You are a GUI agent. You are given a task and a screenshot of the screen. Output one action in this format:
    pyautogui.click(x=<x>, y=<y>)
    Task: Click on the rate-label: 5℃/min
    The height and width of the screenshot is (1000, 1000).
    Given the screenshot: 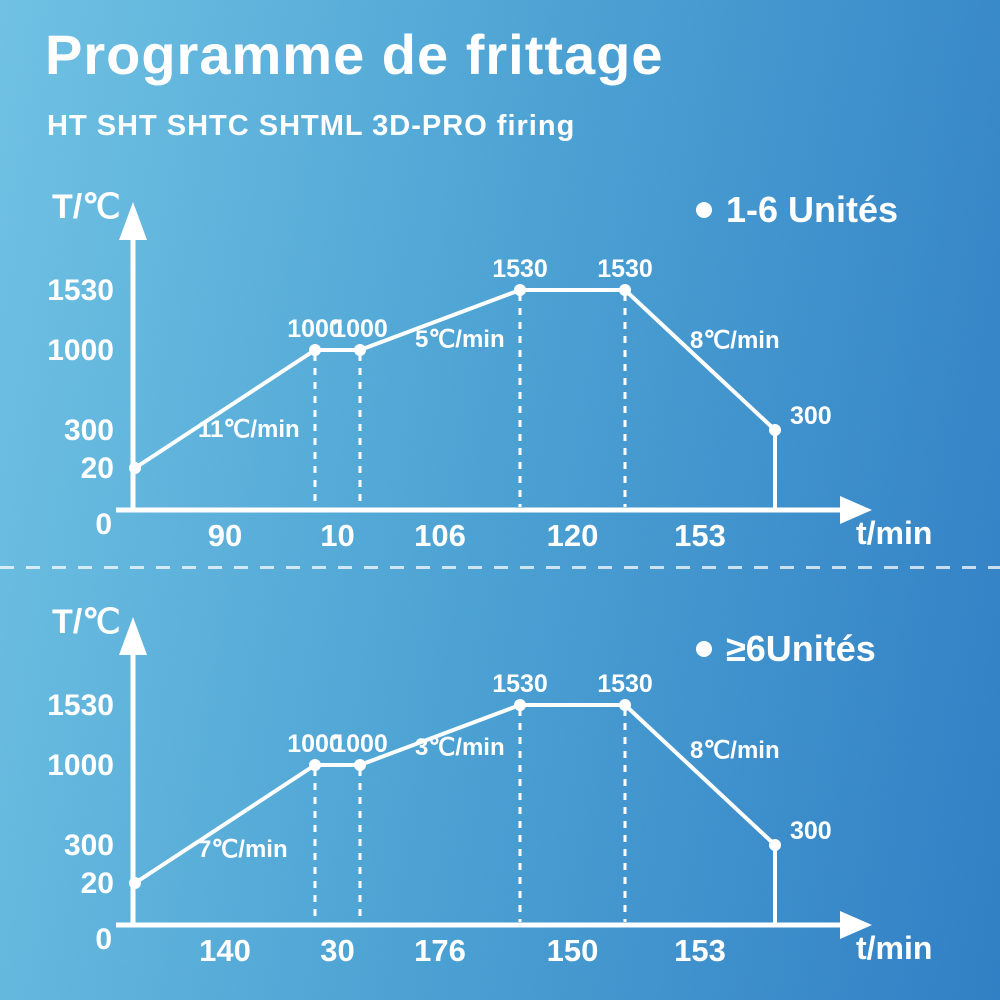 What is the action you would take?
    pyautogui.click(x=460, y=339)
    